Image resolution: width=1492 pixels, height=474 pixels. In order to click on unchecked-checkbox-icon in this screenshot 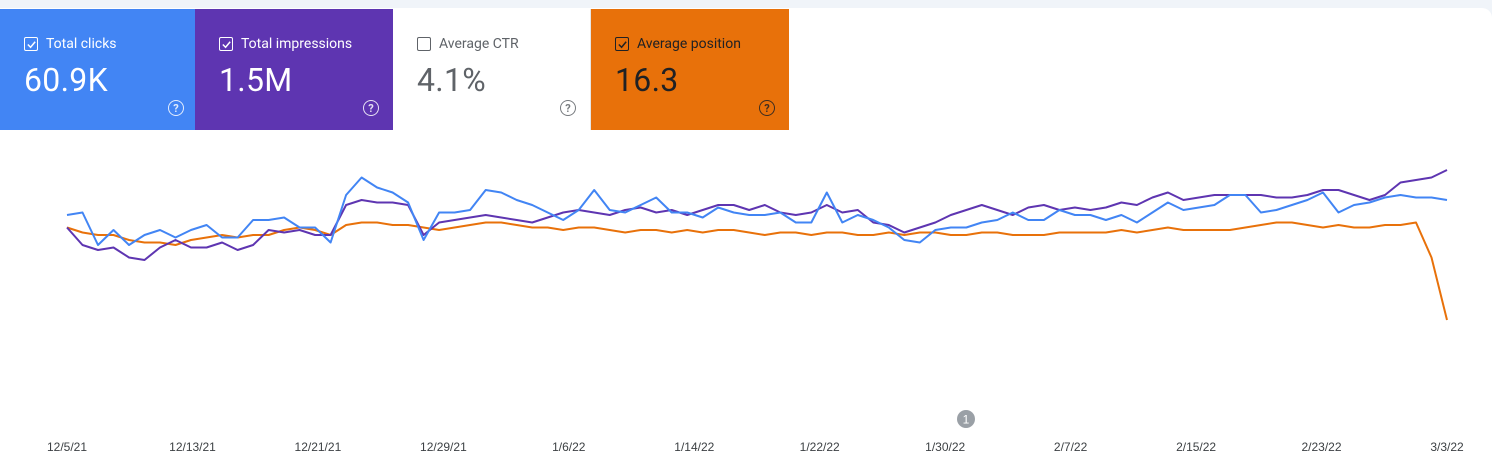, I will do `click(424, 44)`.